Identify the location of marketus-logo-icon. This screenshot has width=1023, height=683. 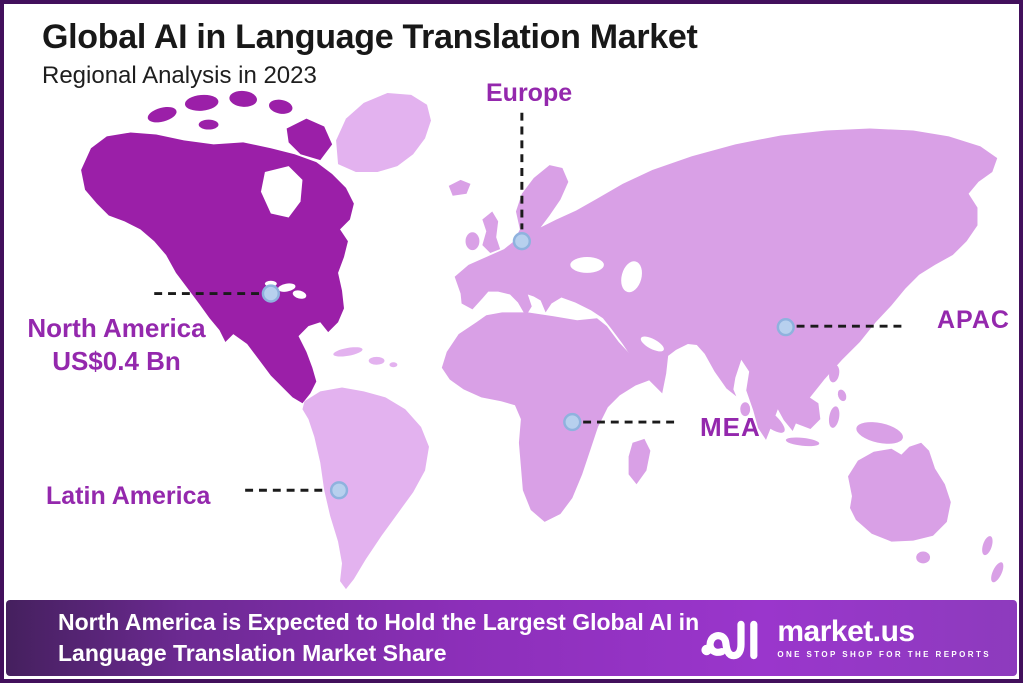
(729, 640).